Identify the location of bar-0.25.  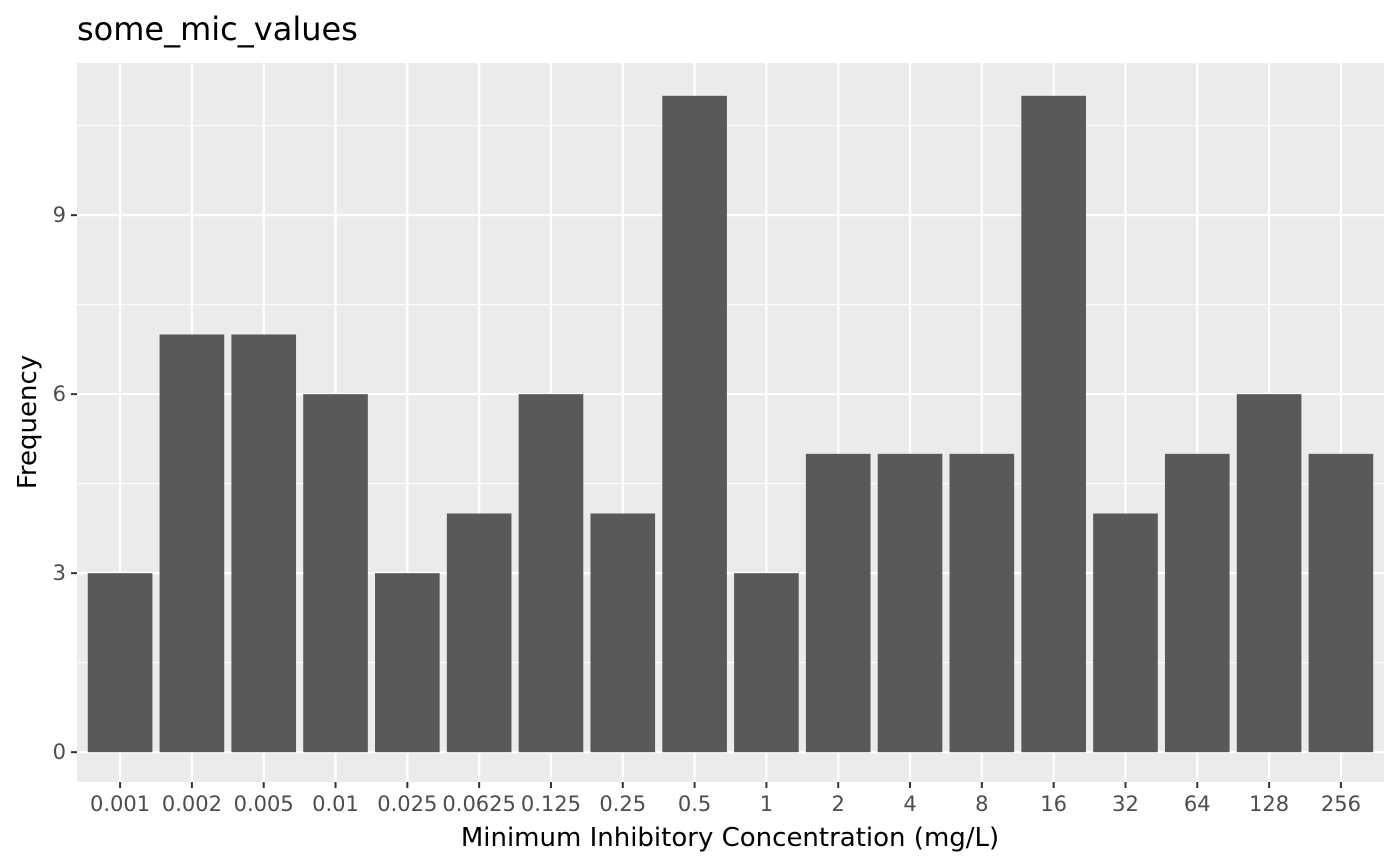
(623, 633).